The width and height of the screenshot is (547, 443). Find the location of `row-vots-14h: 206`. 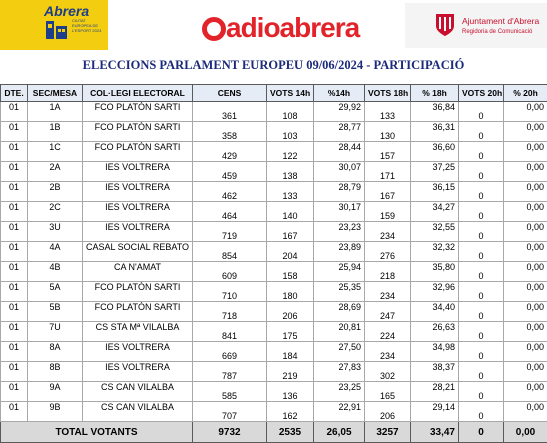

row-vots-14h: 206 is located at coordinates (290, 312).